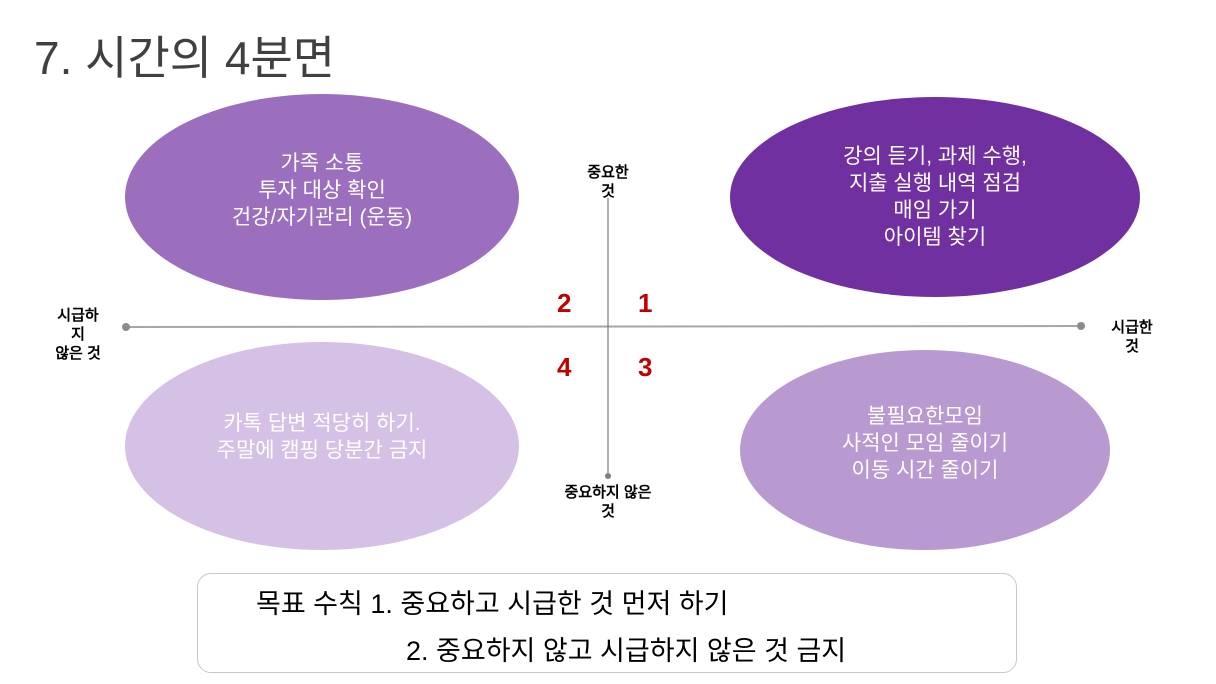  What do you see at coordinates (603, 326) in the screenshot?
I see `urgency-axis` at bounding box center [603, 326].